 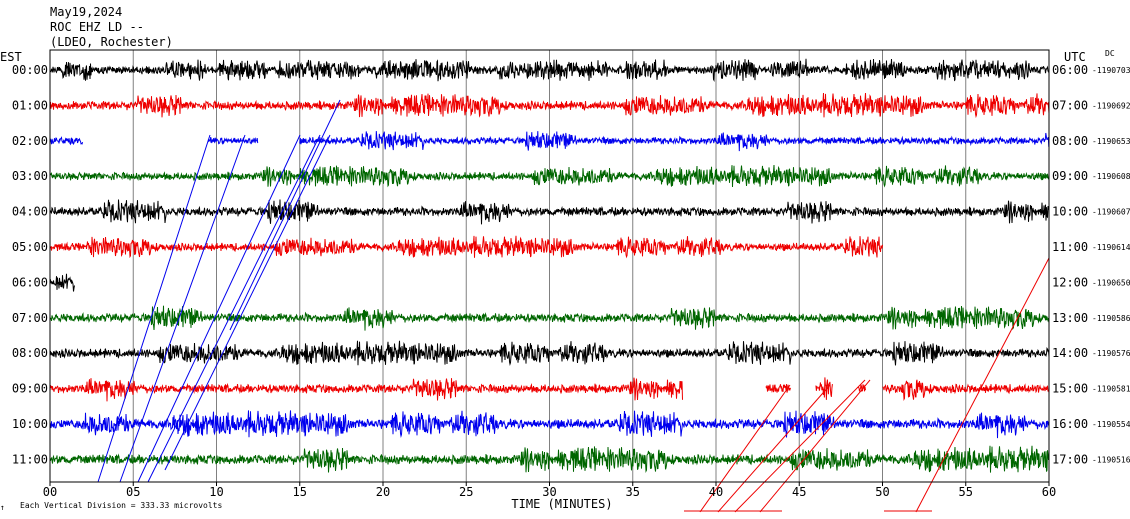 What do you see at coordinates (1111, 141) in the screenshot?
I see `dc-offset-value: -1190653` at bounding box center [1111, 141].